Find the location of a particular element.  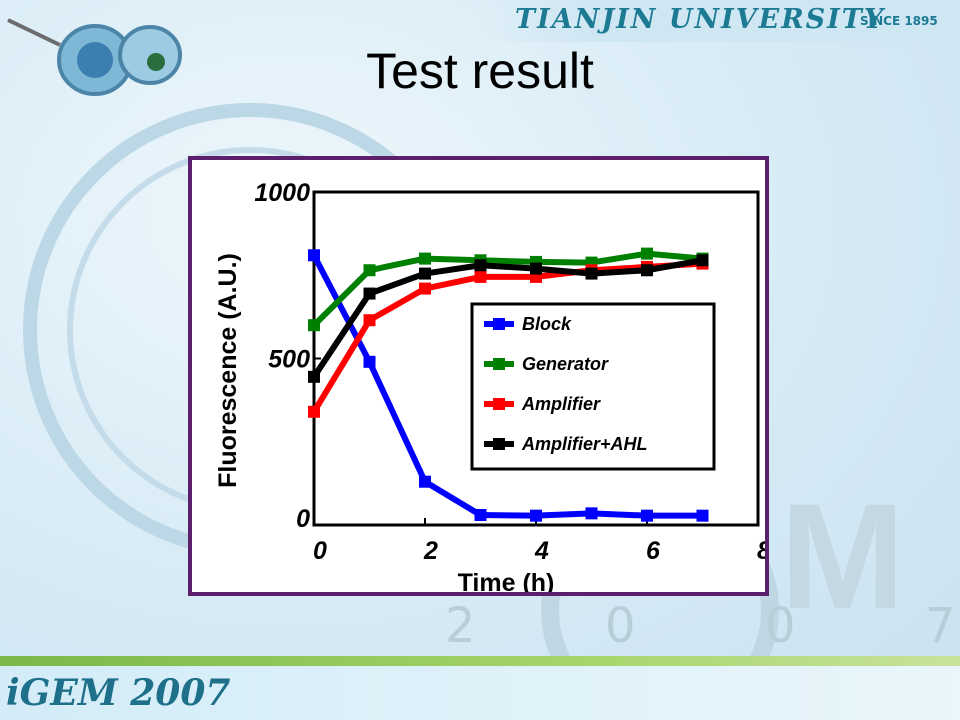

y-axis-label: Fluorescence (A.U.) is located at coordinates (228, 370).